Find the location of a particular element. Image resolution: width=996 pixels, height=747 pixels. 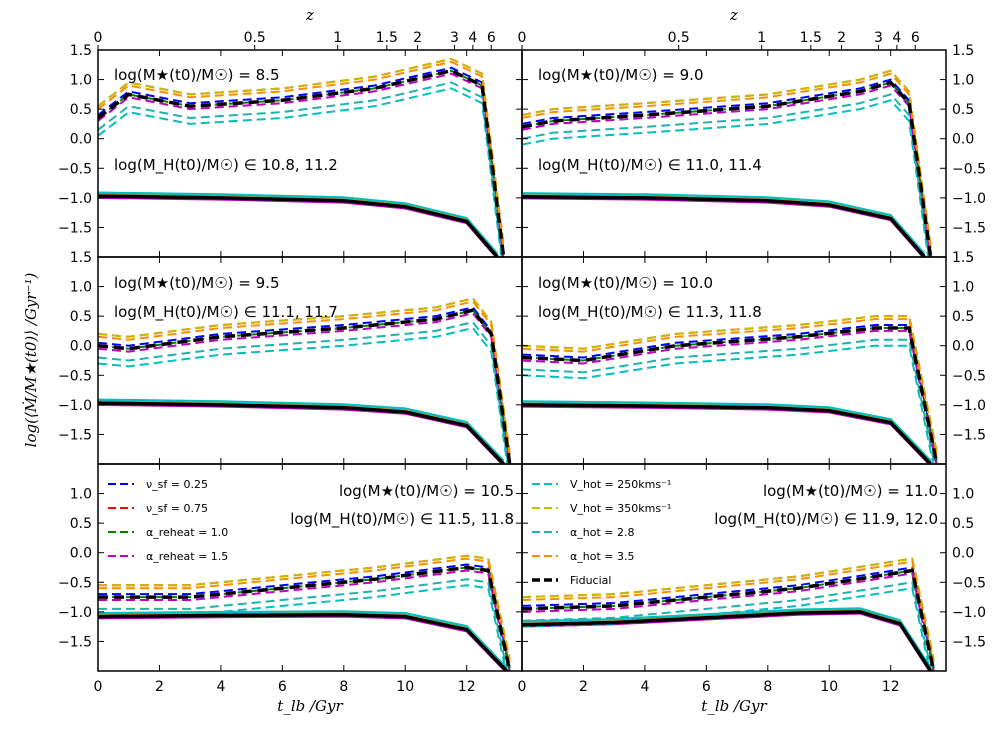

y-axis-label: log(⟨Ṁ/M★(t0)⟩ /Gyr⁻¹) is located at coordinates (31, 359).